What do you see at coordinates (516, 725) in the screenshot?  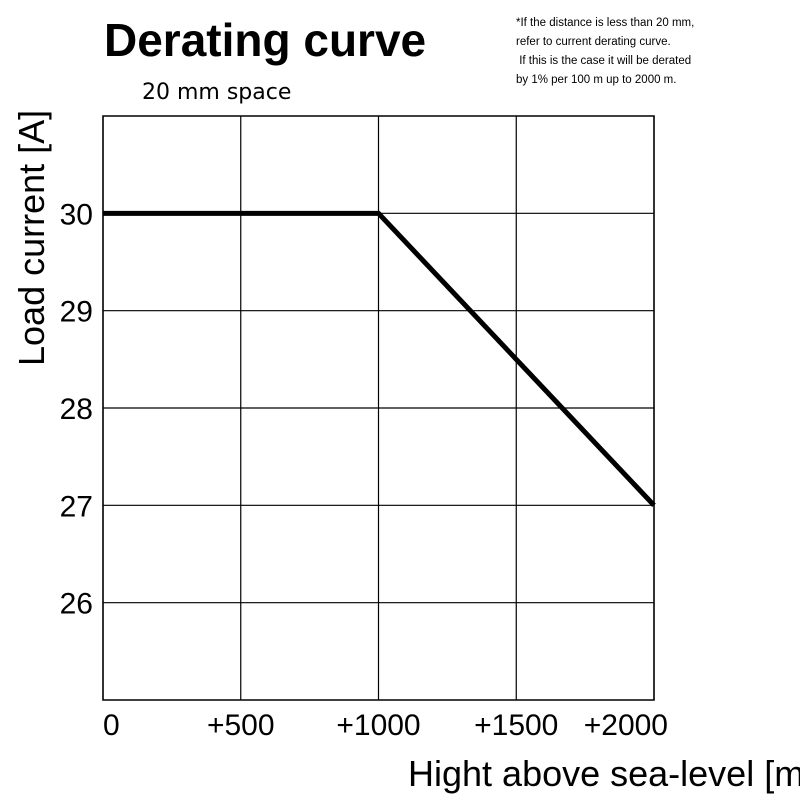 I see `x-tick-label: +1500` at bounding box center [516, 725].